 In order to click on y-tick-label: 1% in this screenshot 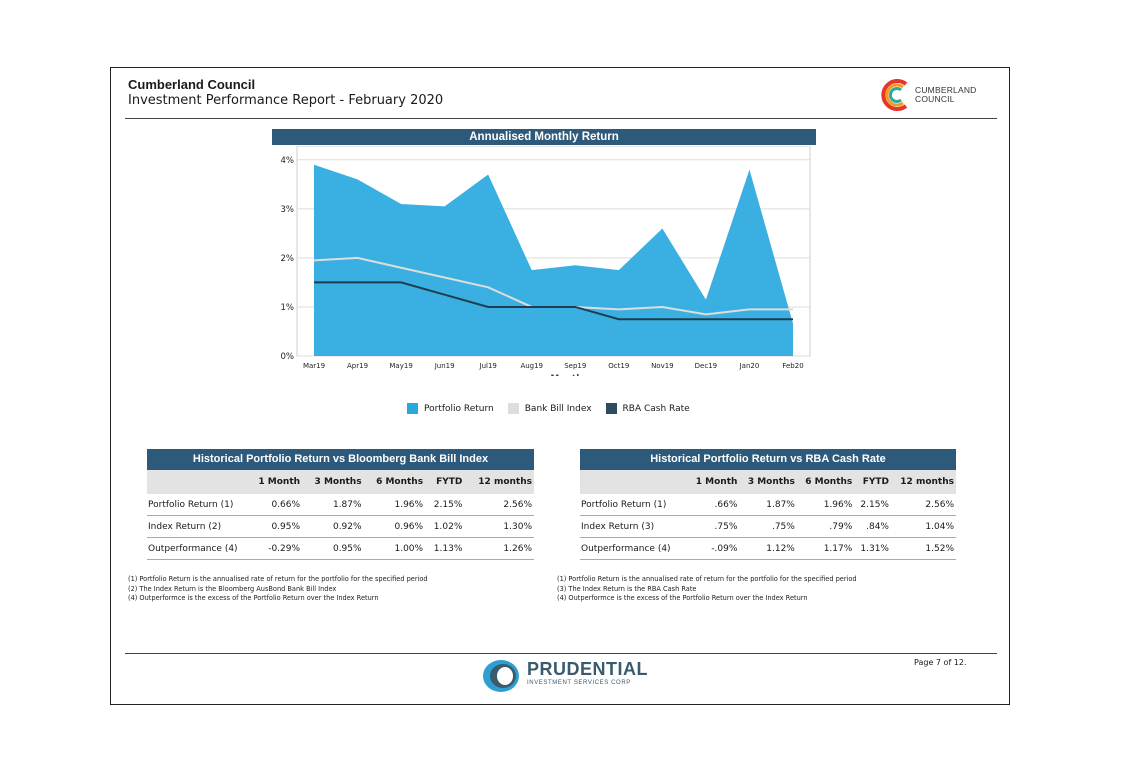, I will do `click(288, 308)`.